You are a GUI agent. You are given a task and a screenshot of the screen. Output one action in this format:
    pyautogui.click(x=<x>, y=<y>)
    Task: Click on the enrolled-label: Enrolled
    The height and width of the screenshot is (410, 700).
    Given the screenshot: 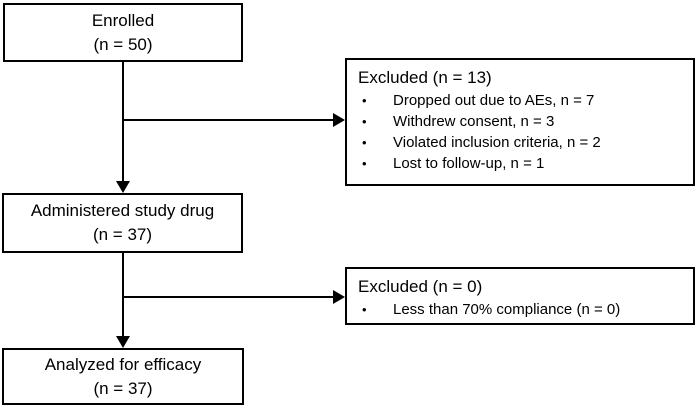 What is the action you would take?
    pyautogui.click(x=123, y=20)
    